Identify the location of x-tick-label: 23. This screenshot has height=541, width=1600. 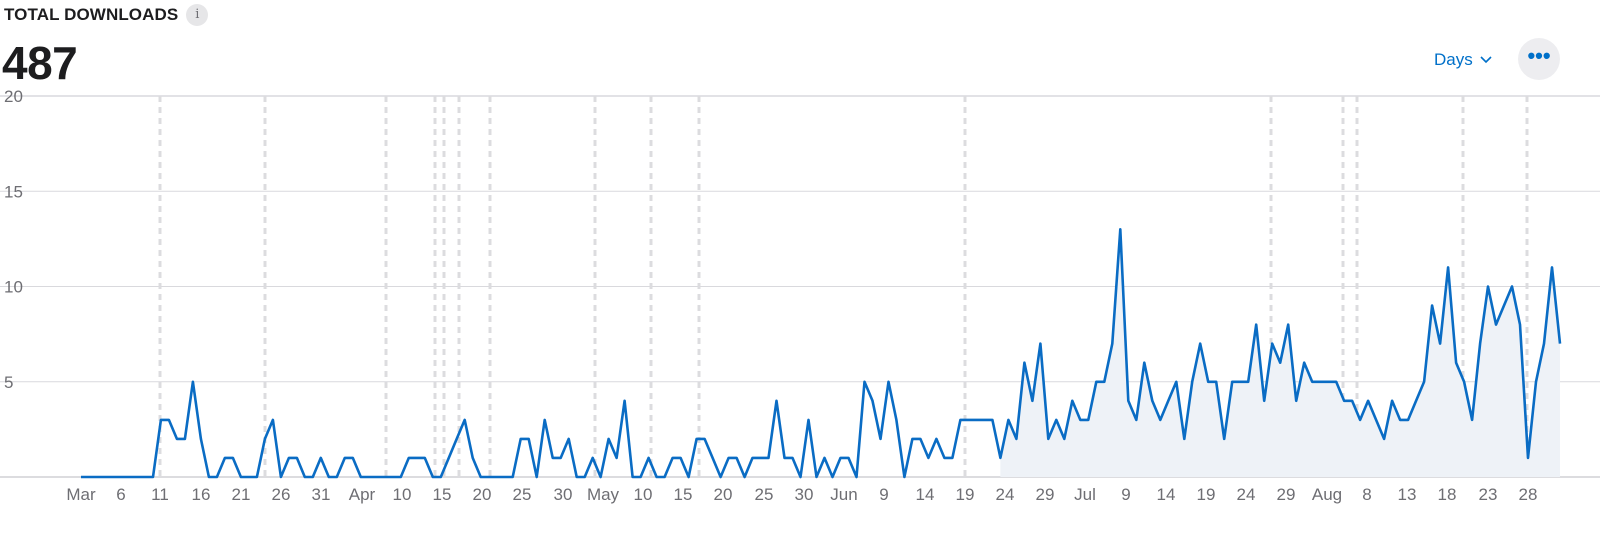
(1488, 494).